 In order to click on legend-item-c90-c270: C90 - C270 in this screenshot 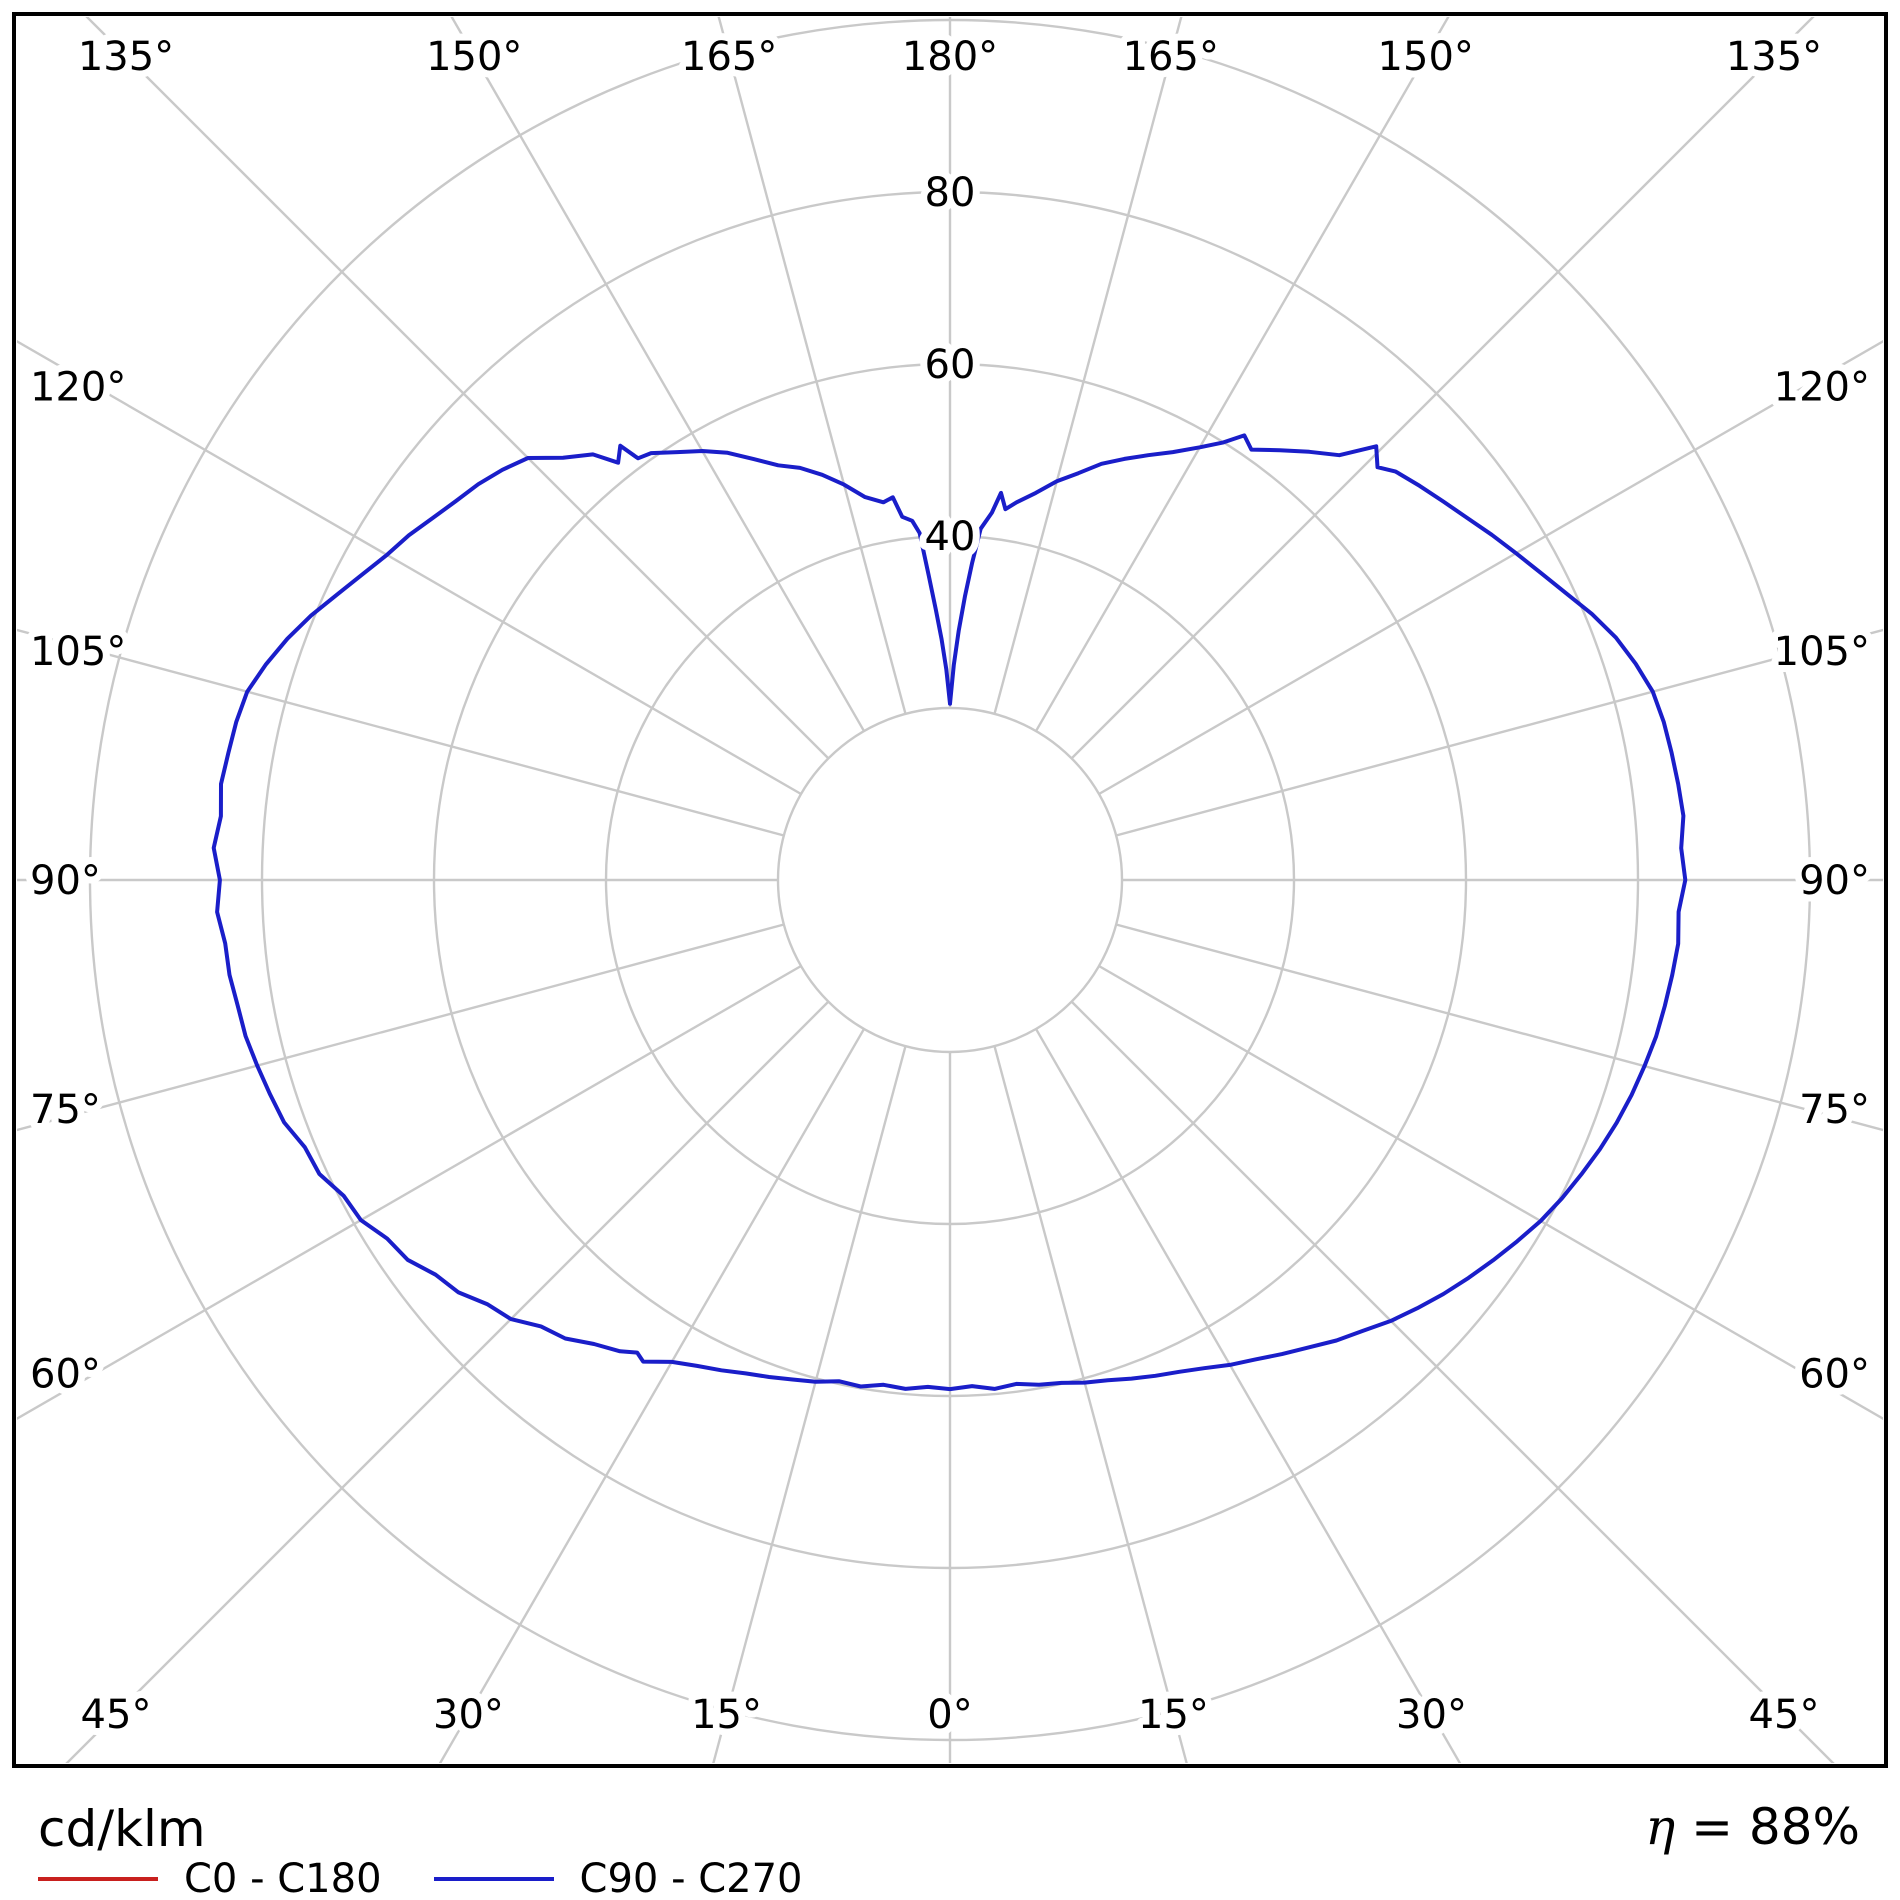, I will do `click(618, 1878)`.